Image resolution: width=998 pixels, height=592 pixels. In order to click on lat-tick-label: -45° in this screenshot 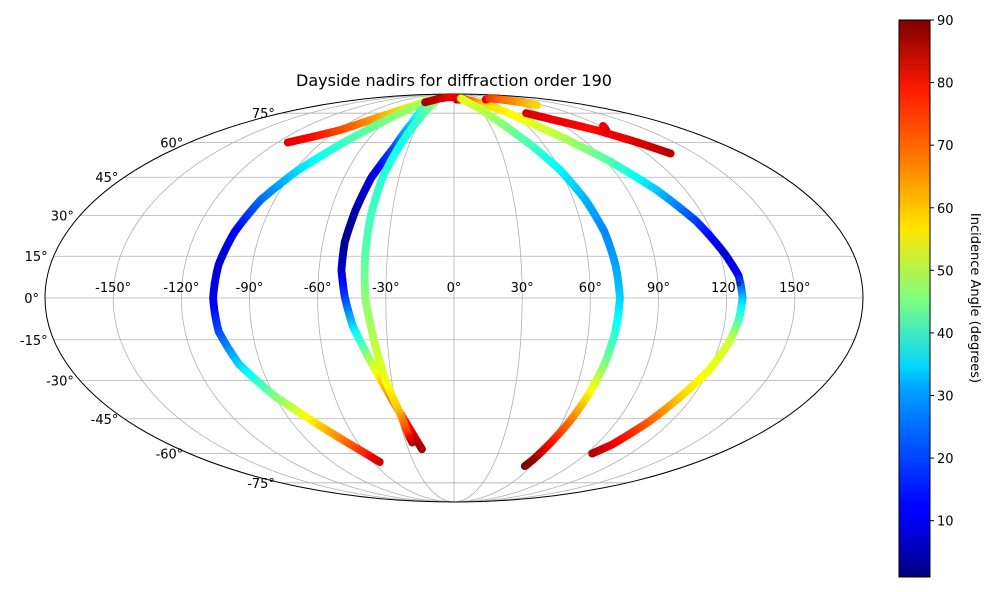, I will do `click(105, 420)`.